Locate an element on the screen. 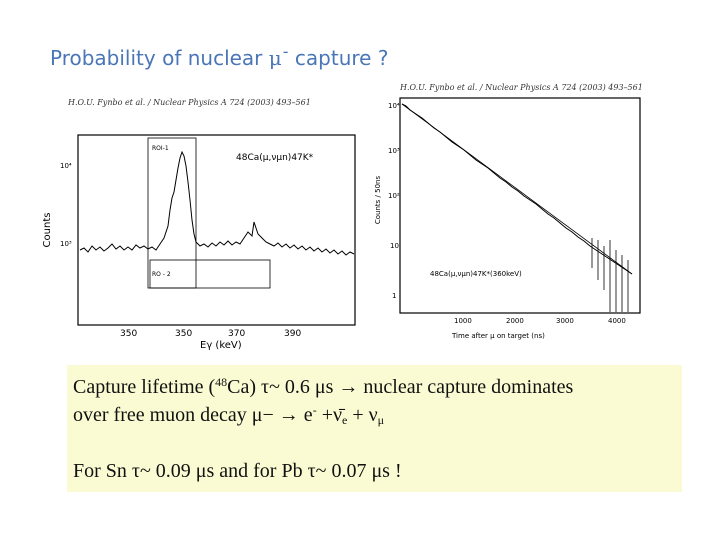  title-sup: - is located at coordinates (285, 51).